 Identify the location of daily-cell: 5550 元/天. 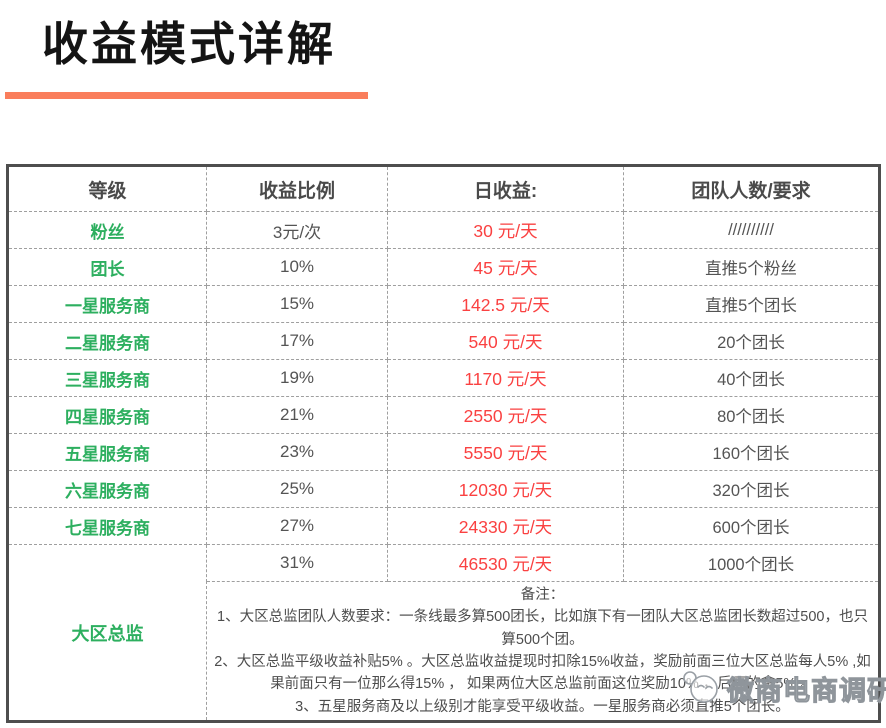
(505, 452).